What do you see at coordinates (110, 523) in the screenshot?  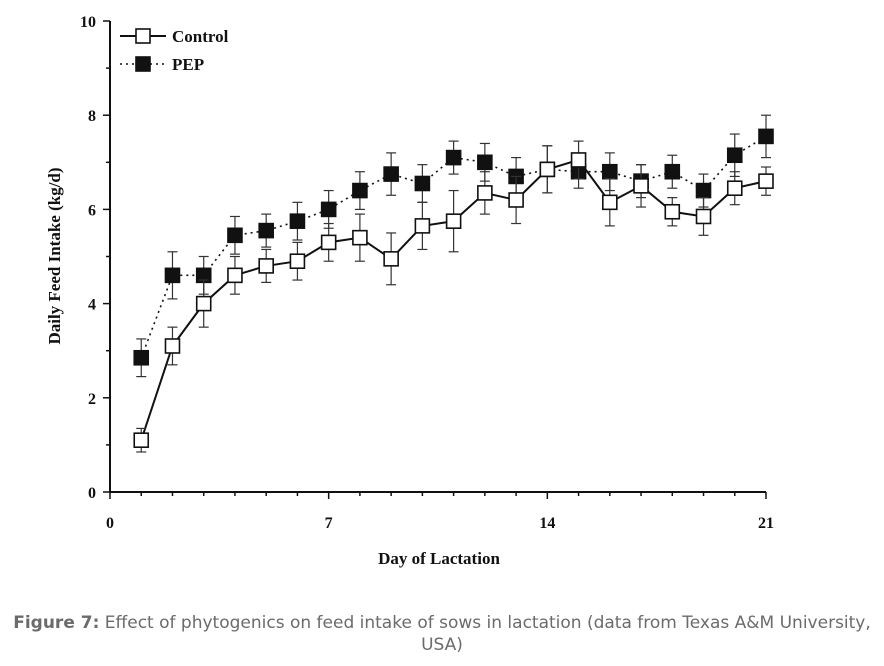 I see `x-tick-label: 0` at bounding box center [110, 523].